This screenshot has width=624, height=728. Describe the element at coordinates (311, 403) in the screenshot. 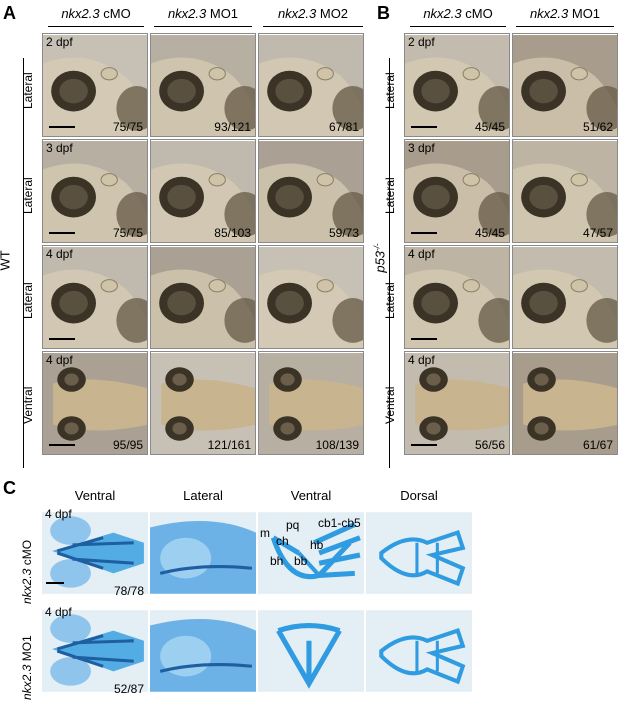

I see `panel-a-image-r4-c3: 108/139` at that location.